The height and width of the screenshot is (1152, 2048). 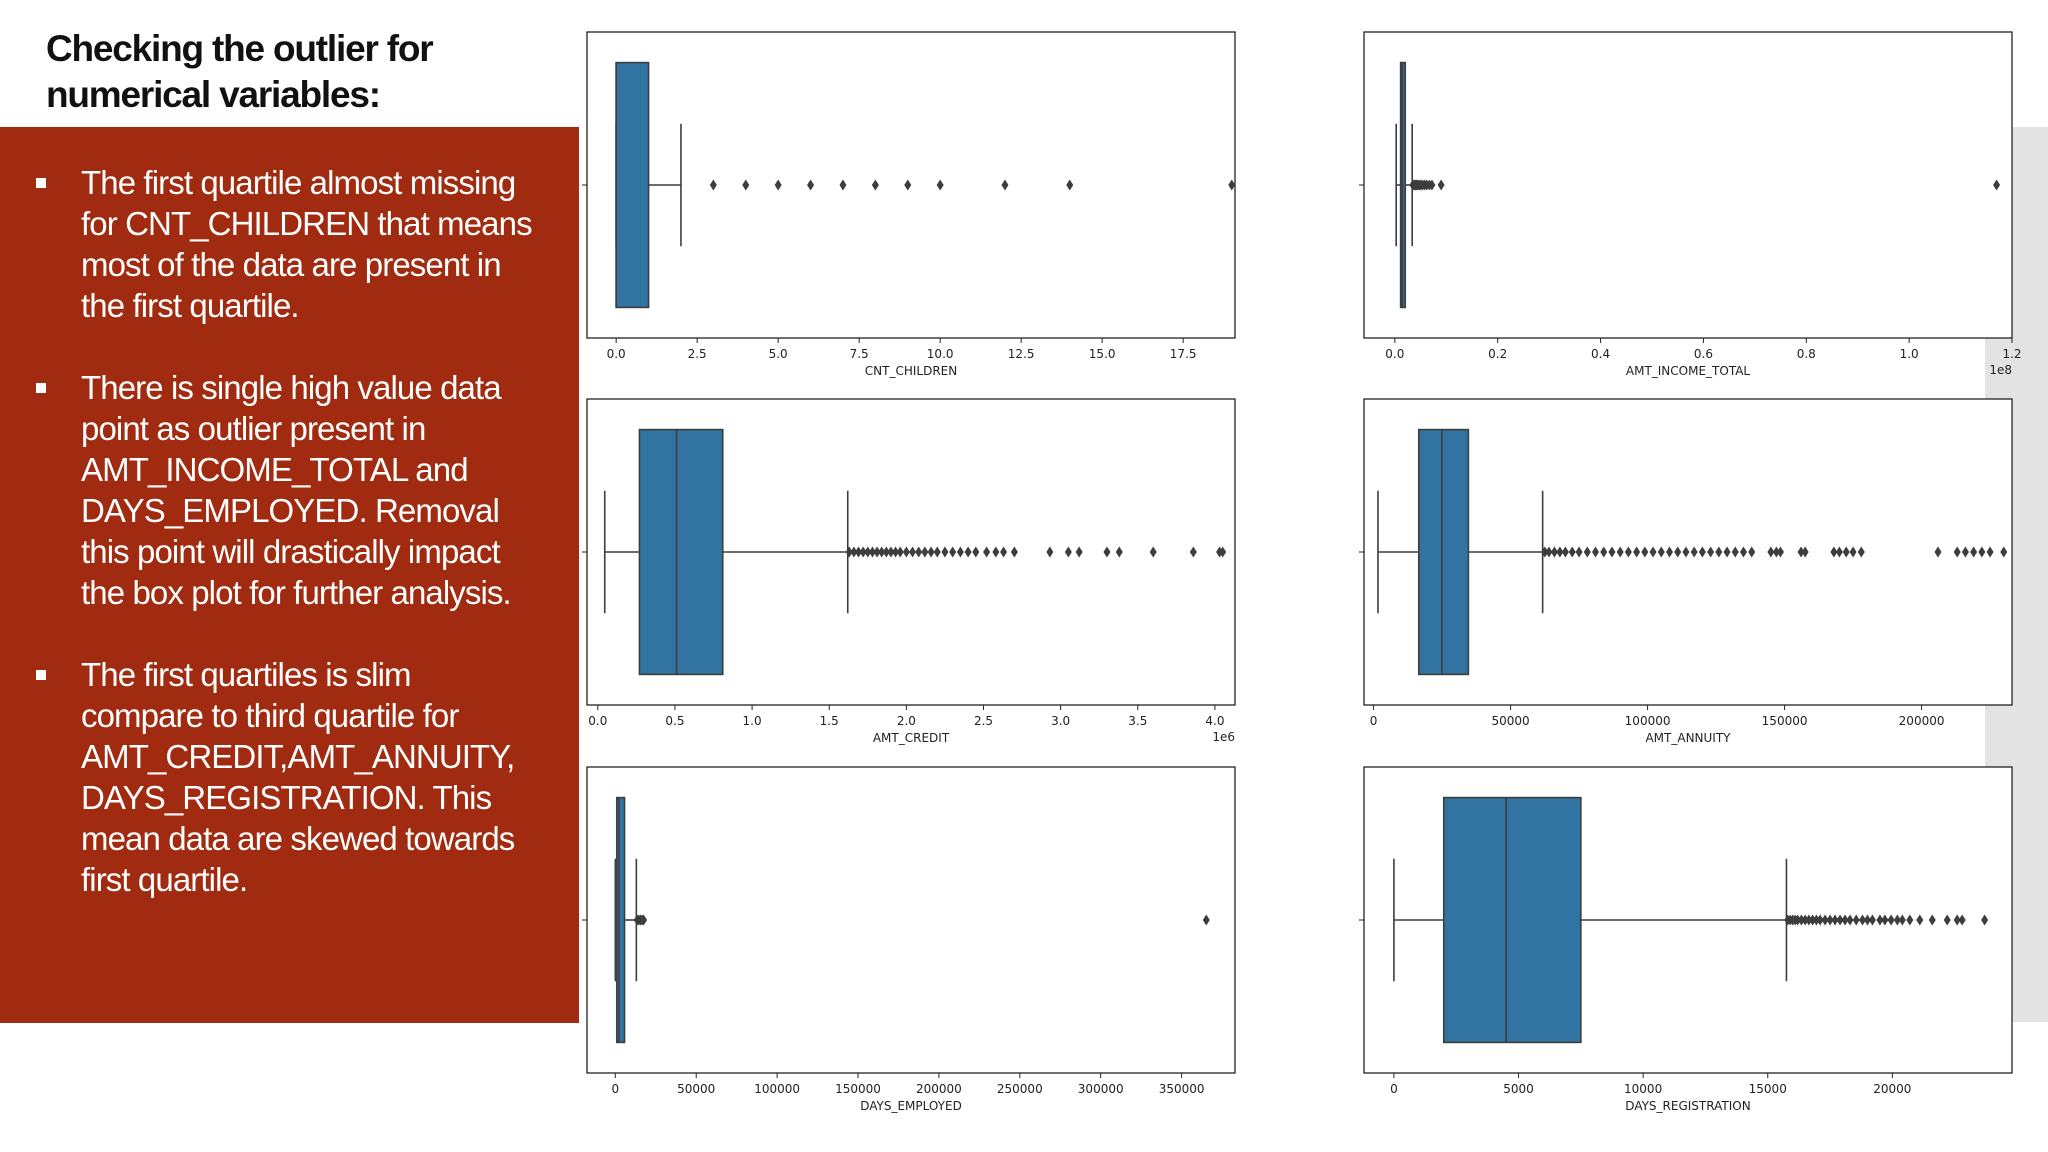 What do you see at coordinates (909, 204) in the screenshot?
I see `boxplot-cnt-children: 0.0 2.5 5.0 7.5 10.0 12.5 15.0 17.5 CNT_CHILDREN` at bounding box center [909, 204].